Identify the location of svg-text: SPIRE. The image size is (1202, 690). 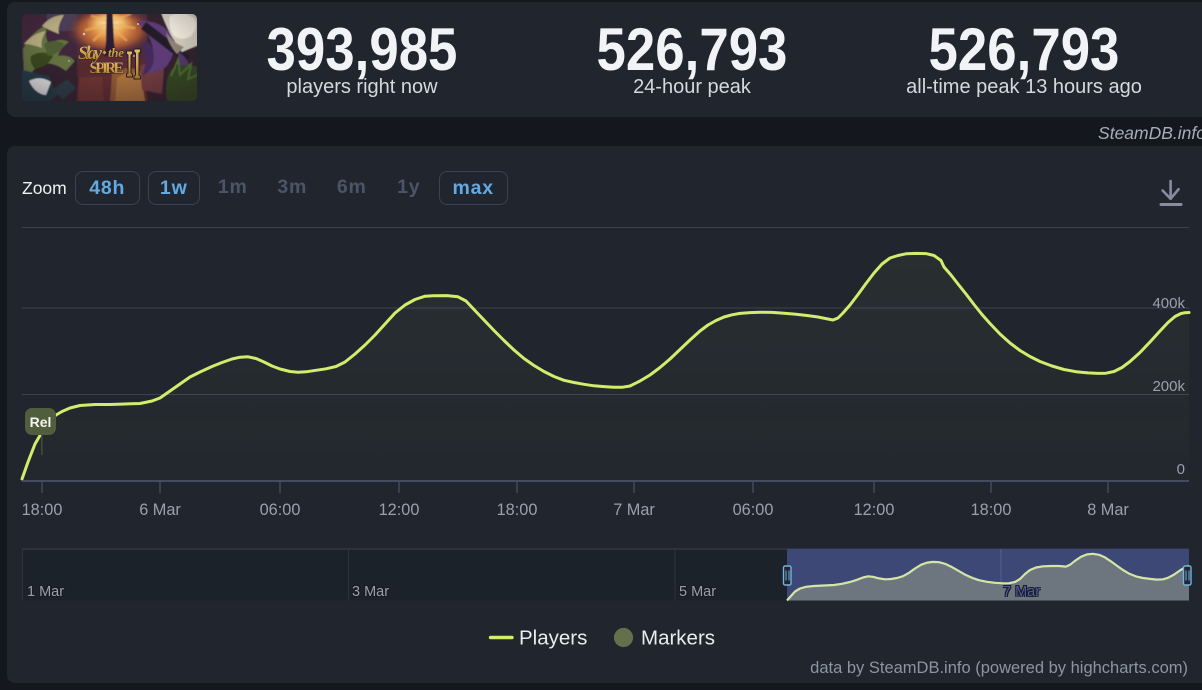
(107, 68).